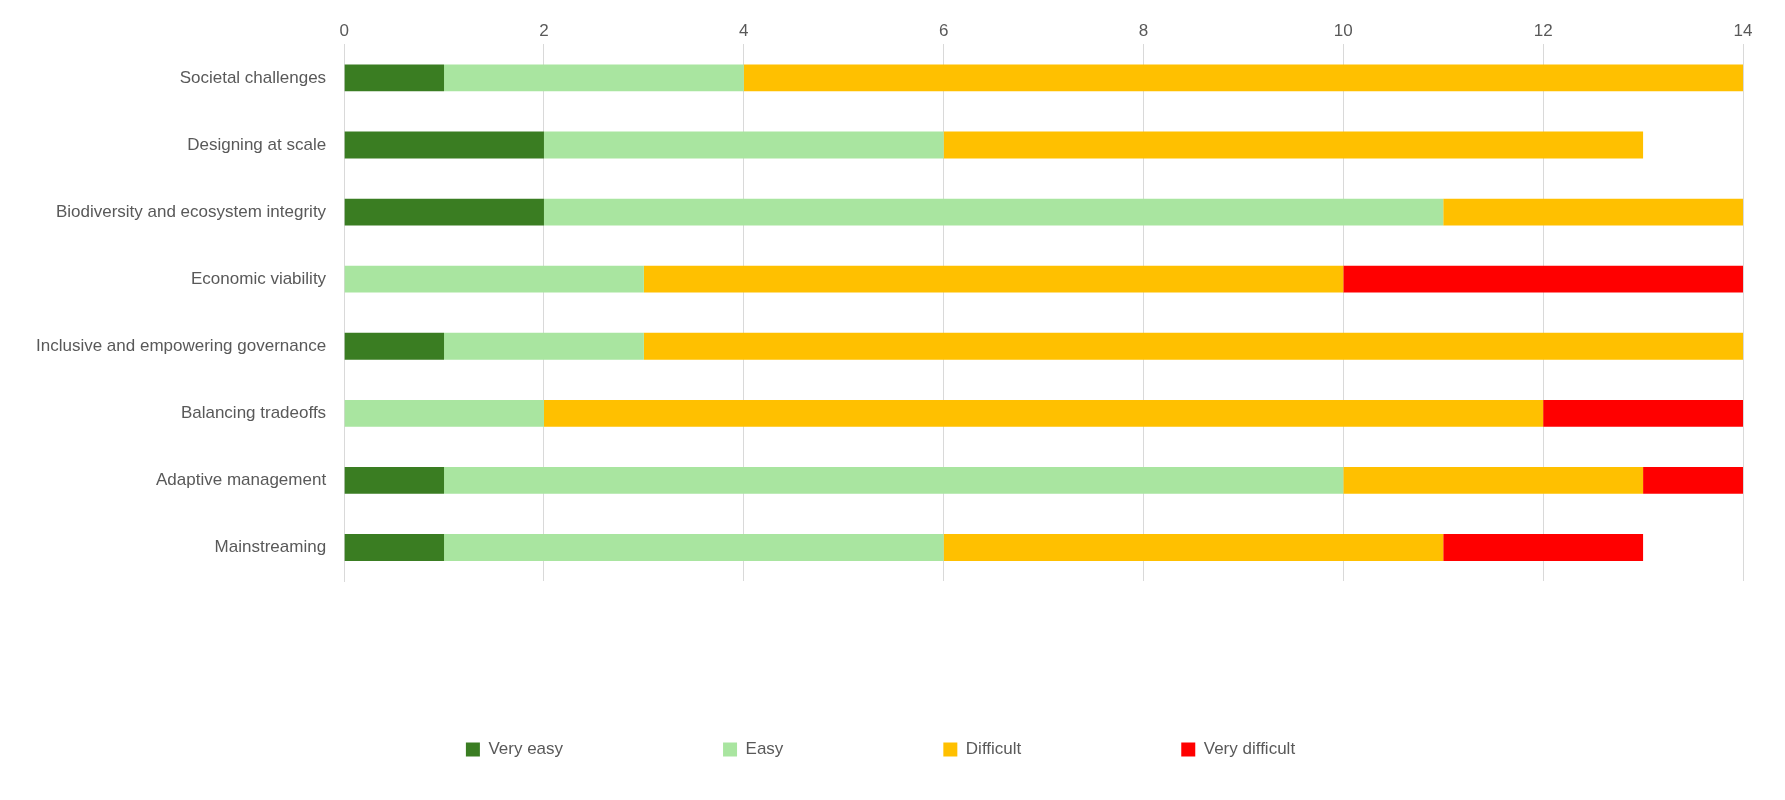 The image size is (1785, 800). I want to click on x-tick-label: 12, so click(1543, 30).